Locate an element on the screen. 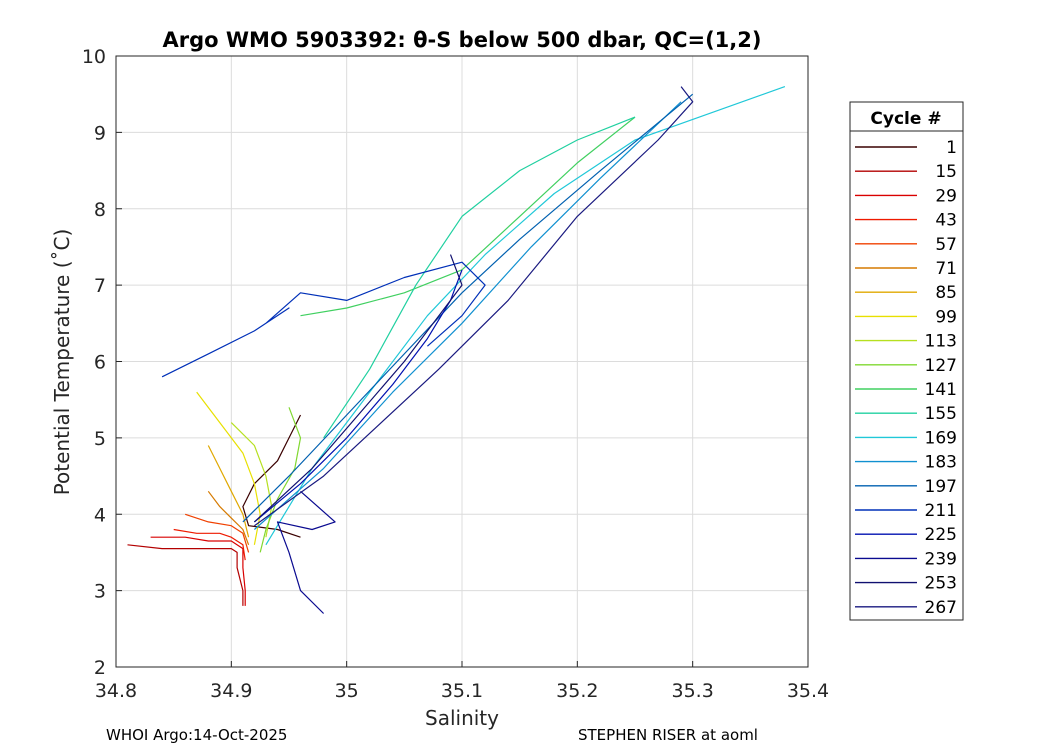  legend-label: 225 is located at coordinates (941, 535).